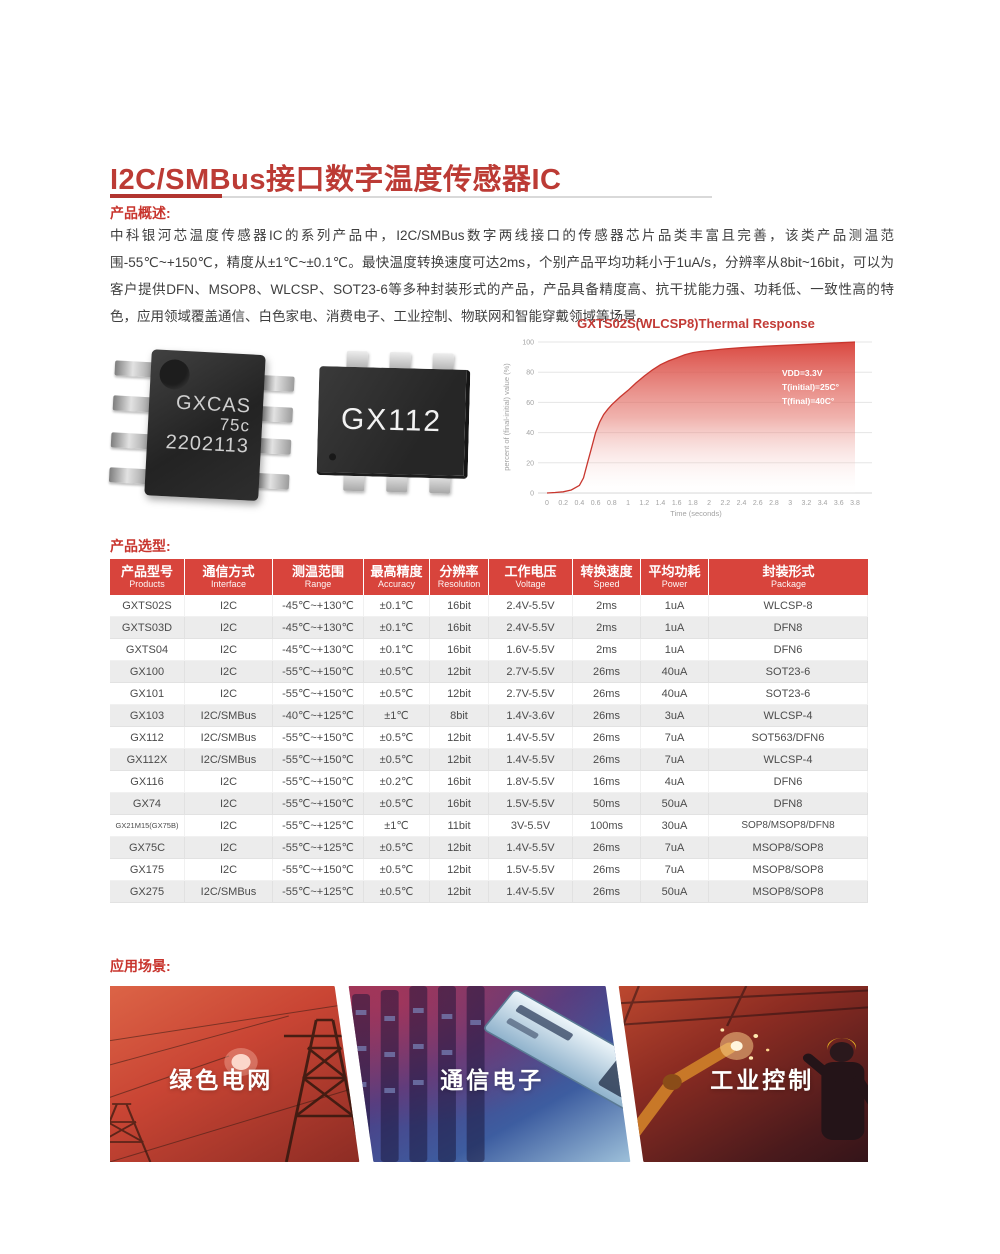  Describe the element at coordinates (235, 1074) in the screenshot. I see `power-grid-photo` at that location.